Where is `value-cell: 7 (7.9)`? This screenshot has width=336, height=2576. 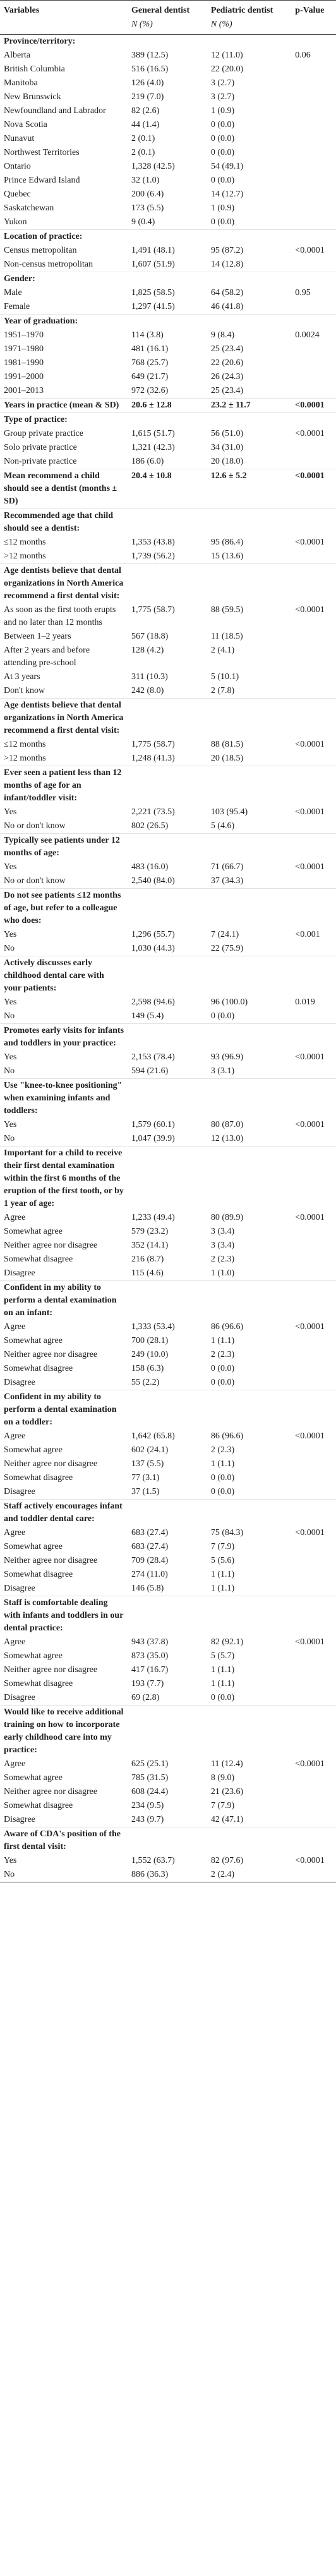
value-cell: 7 (7.9) is located at coordinates (222, 1547).